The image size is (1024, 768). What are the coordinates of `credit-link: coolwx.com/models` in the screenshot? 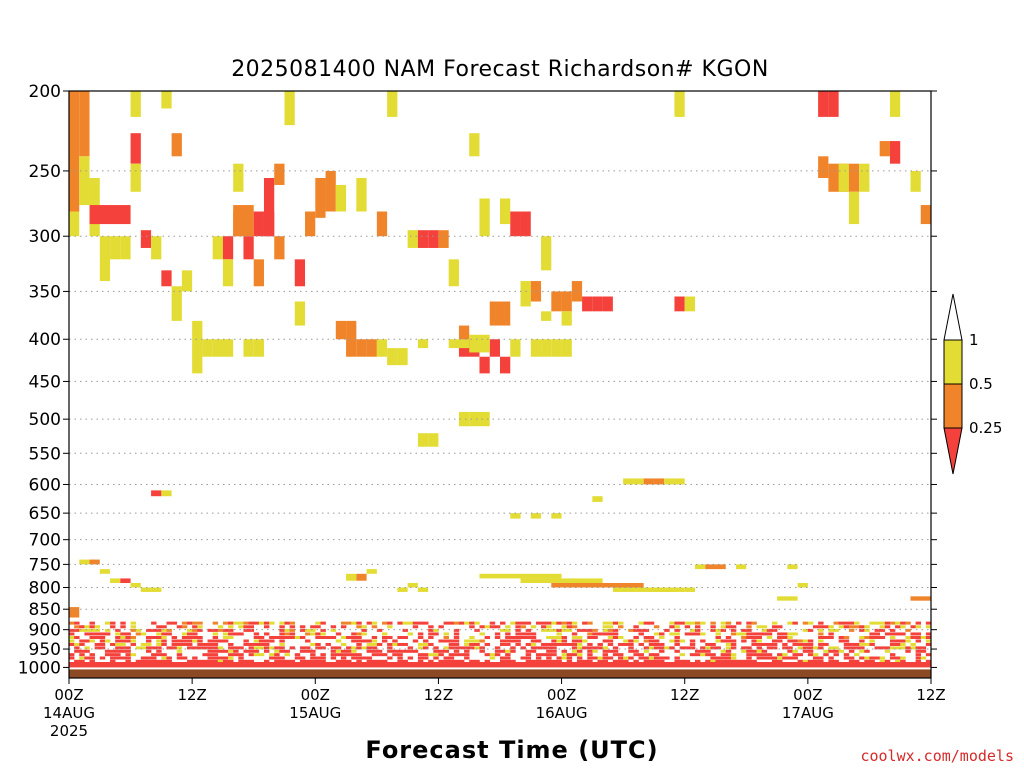 It's located at (937, 756).